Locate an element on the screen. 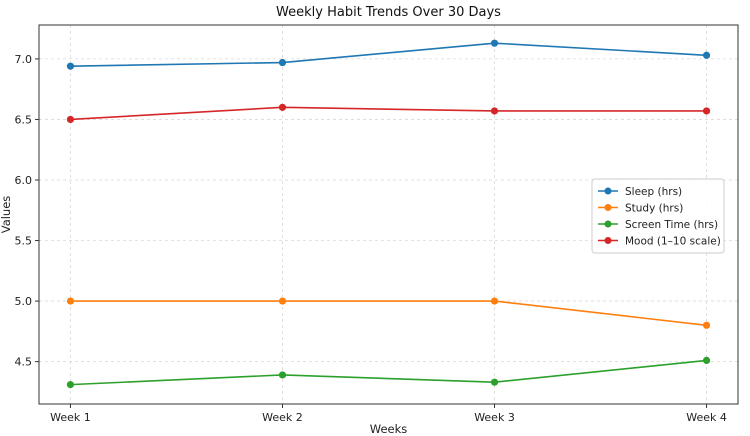 Image resolution: width=750 pixels, height=436 pixels. legend-box is located at coordinates (658, 216).